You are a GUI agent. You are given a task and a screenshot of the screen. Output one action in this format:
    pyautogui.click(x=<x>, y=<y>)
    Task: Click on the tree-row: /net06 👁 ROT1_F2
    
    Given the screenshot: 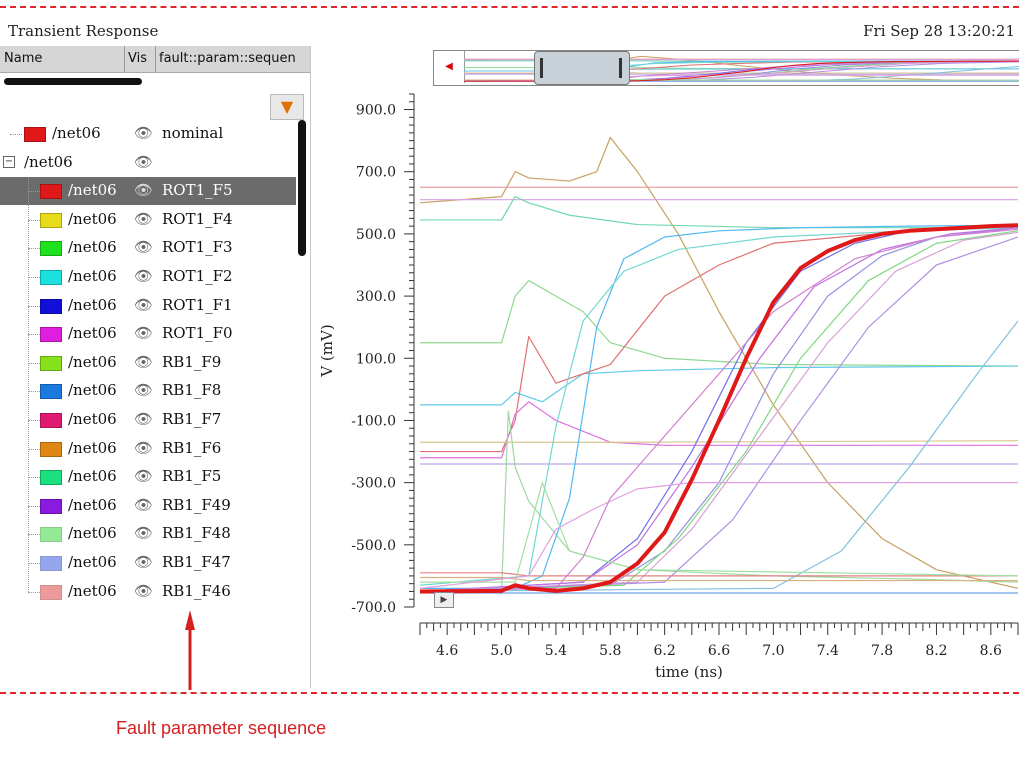 What is the action you would take?
    pyautogui.click(x=148, y=277)
    